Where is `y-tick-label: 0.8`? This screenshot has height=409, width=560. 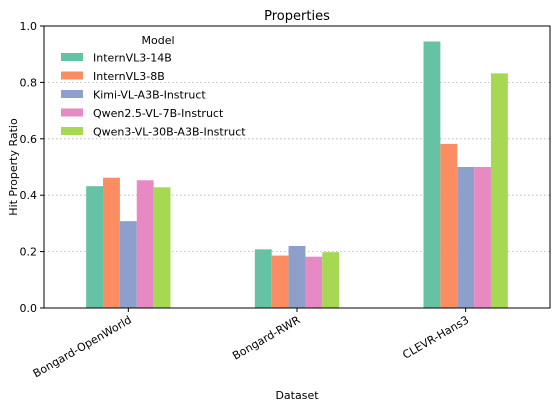 y-tick-label: 0.8 is located at coordinates (29, 82).